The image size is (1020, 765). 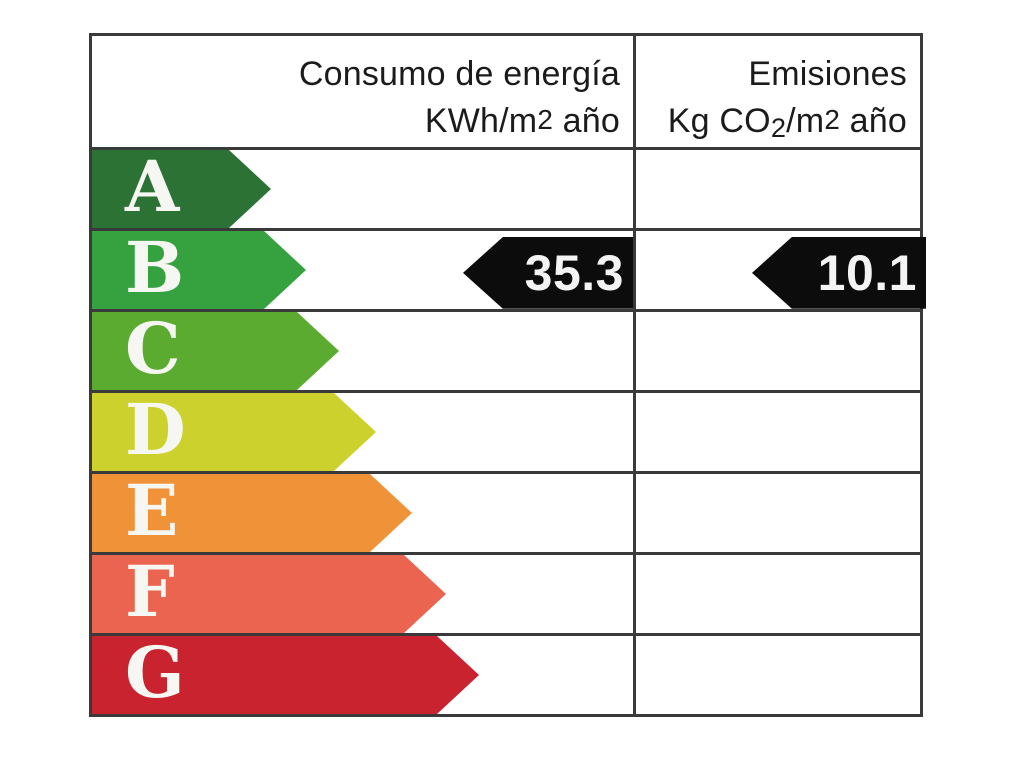 I want to click on rating-row-g-emissions-cell, so click(x=776, y=675).